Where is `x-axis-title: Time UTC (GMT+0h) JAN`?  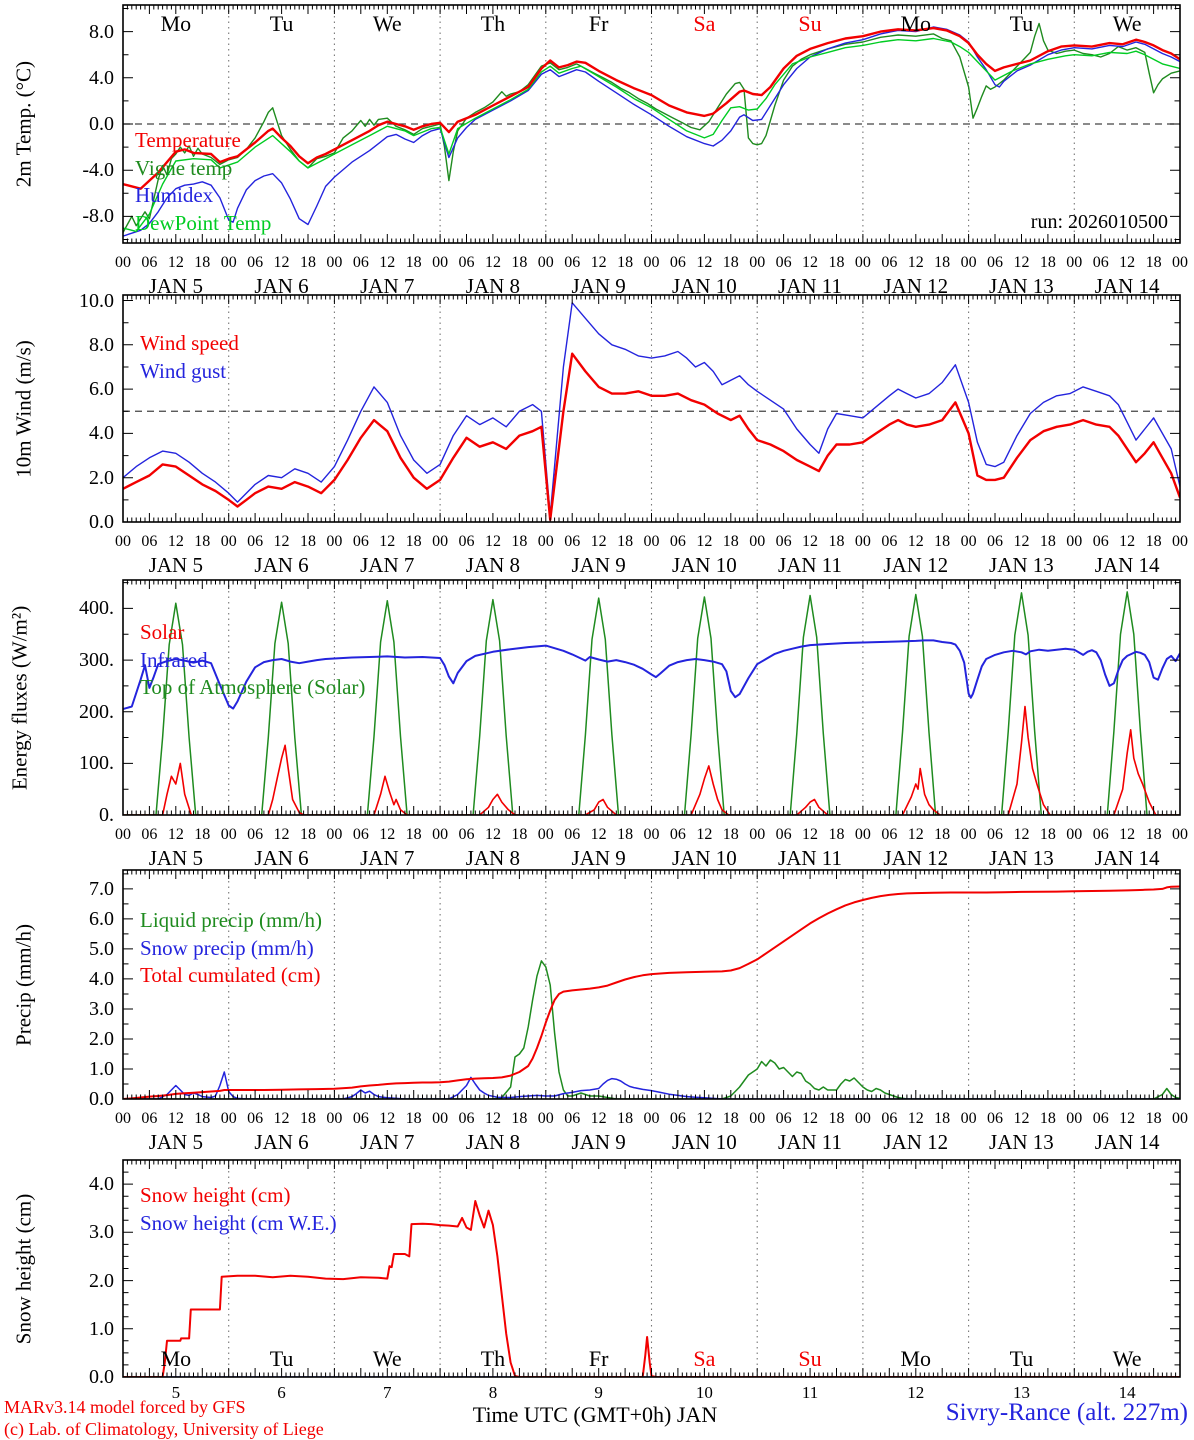
x-axis-title: Time UTC (GMT+0h) JAN is located at coordinates (595, 1414).